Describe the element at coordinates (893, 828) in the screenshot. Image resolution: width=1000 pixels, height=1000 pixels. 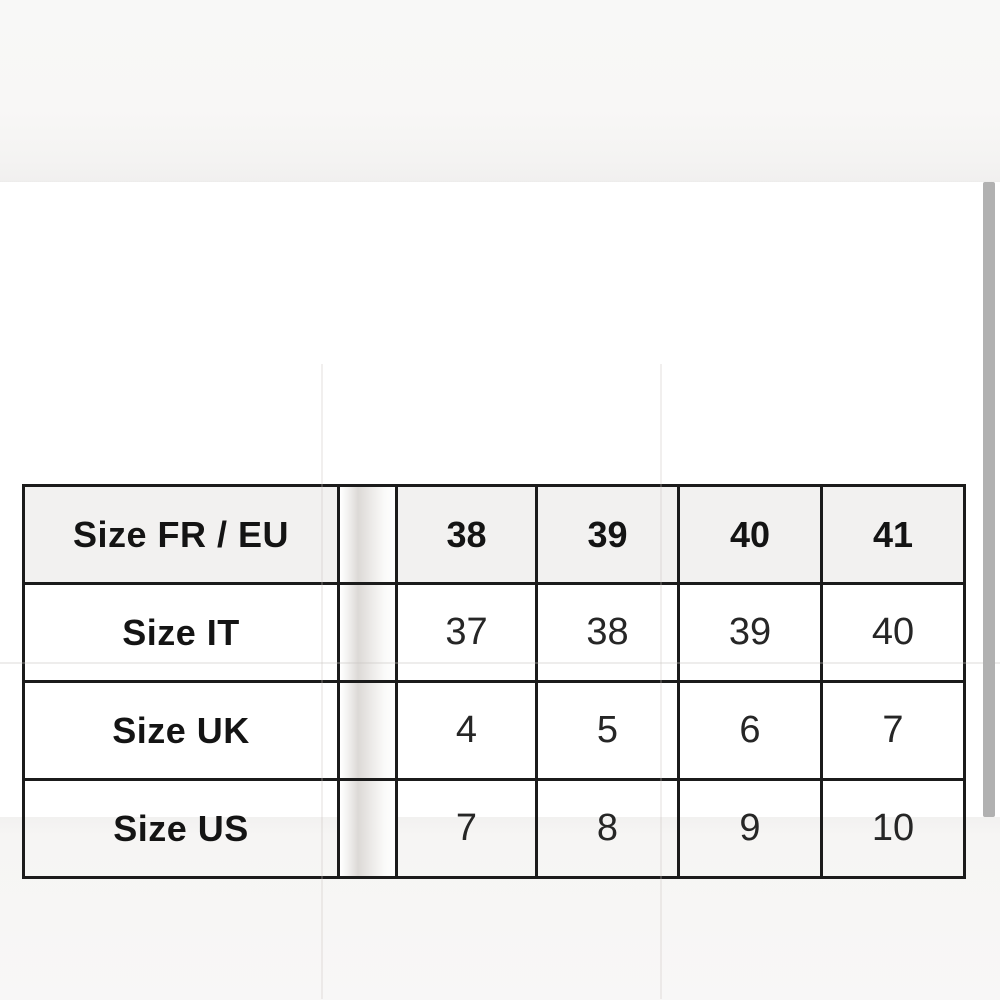
I see `size-value: 10` at that location.